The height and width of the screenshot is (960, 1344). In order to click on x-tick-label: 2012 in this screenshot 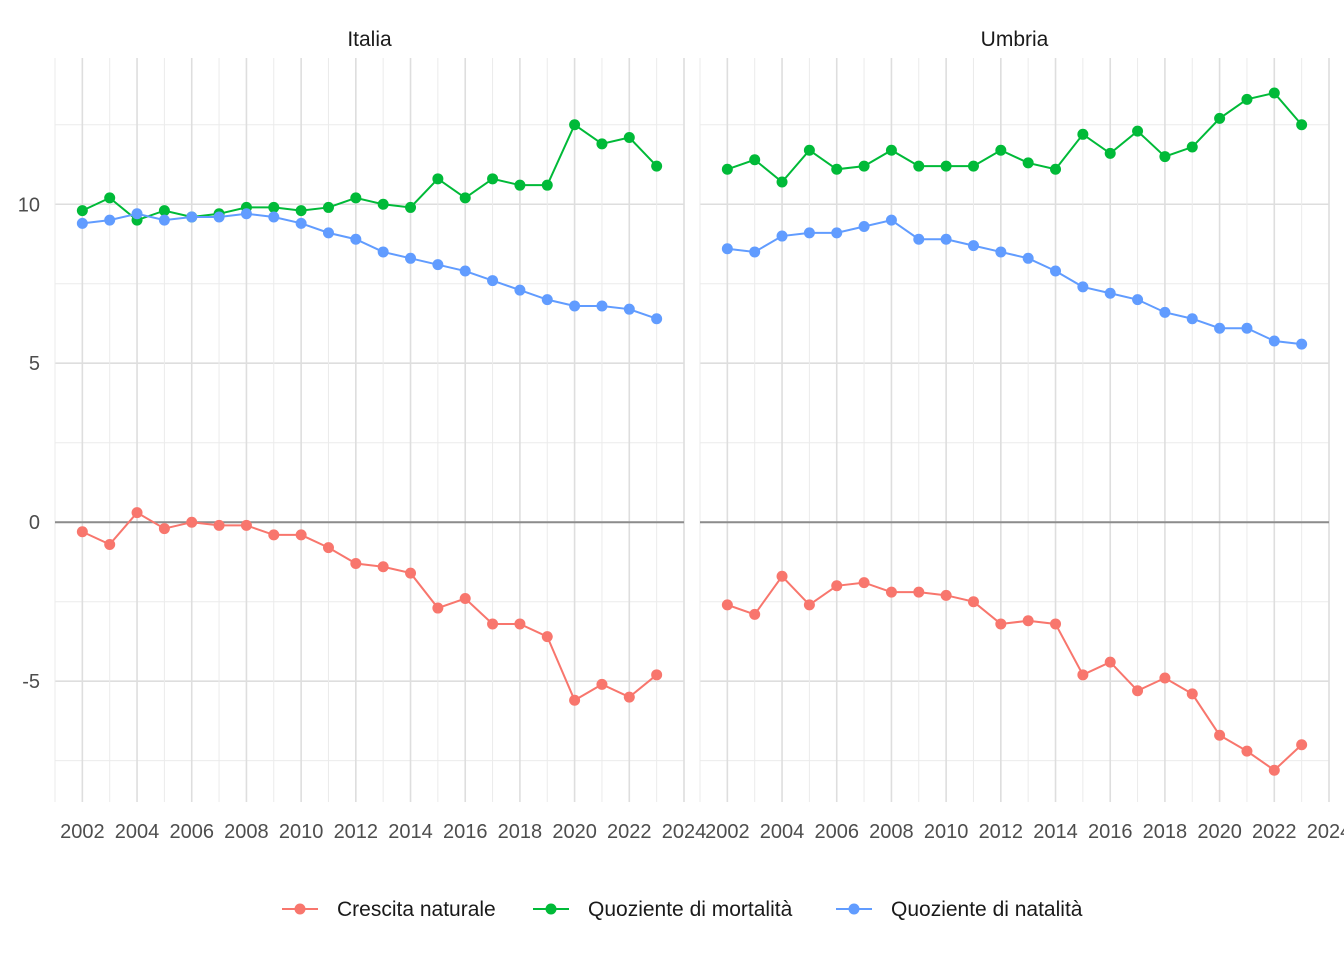, I will do `click(1001, 832)`.